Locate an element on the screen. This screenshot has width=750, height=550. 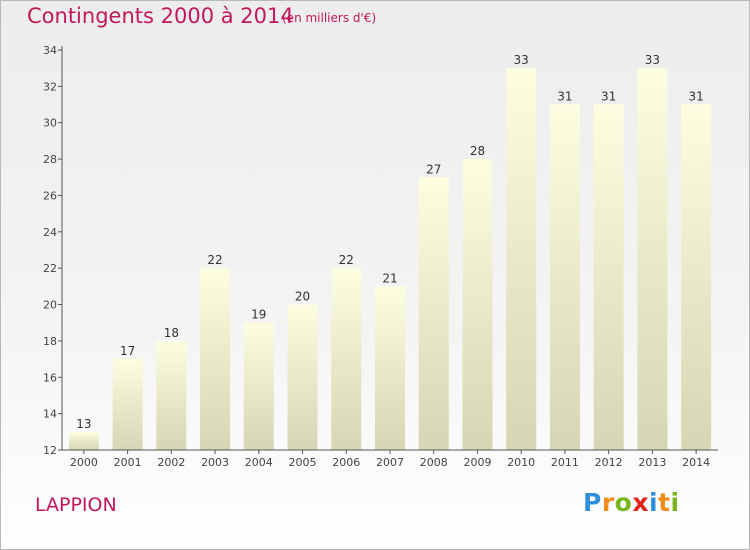
x-tick-label-2003: 2003 is located at coordinates (215, 462).